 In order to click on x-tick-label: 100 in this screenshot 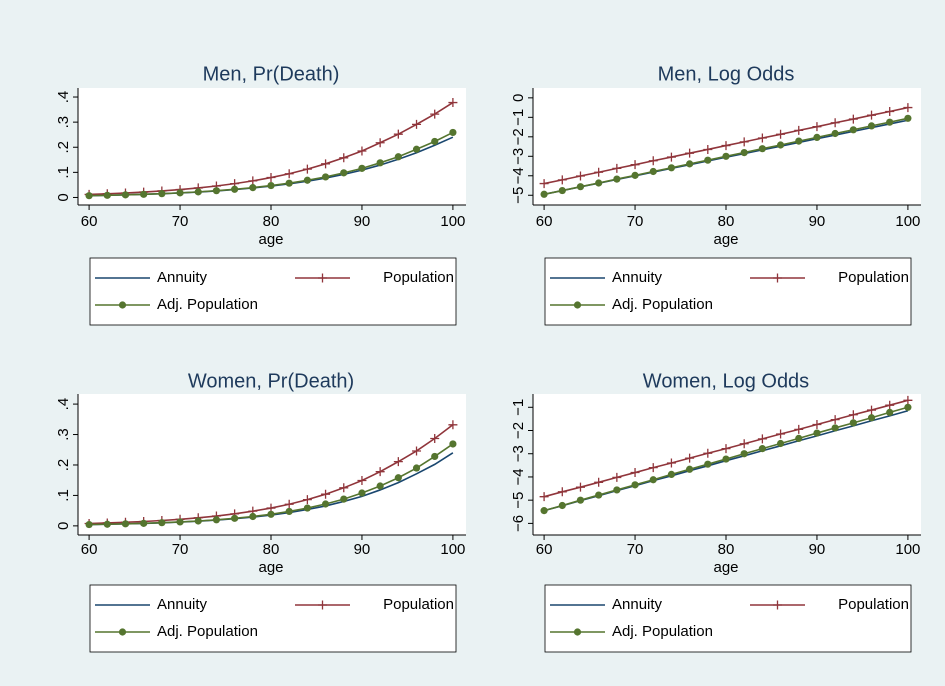, I will do `click(452, 221)`.